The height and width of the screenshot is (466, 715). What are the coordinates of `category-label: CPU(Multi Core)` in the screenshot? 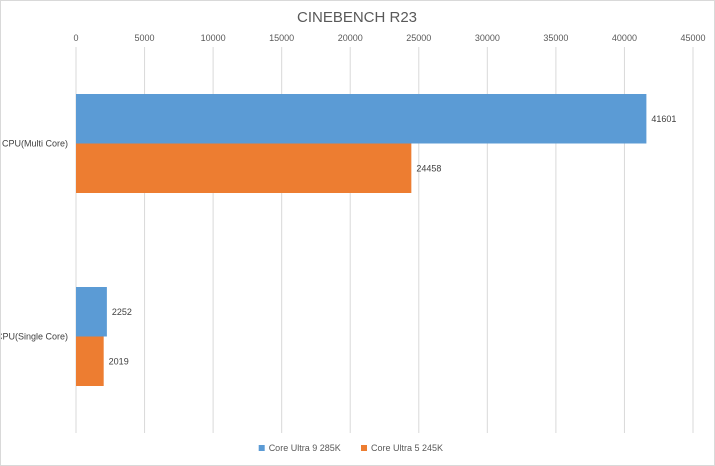 It's located at (35, 144).